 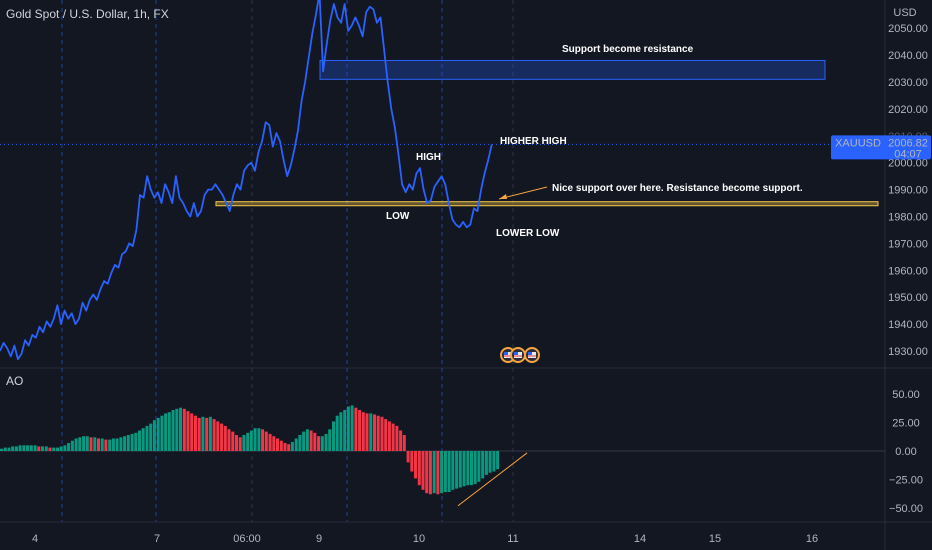 I want to click on ao-tick--25: −25.00, so click(x=906, y=481).